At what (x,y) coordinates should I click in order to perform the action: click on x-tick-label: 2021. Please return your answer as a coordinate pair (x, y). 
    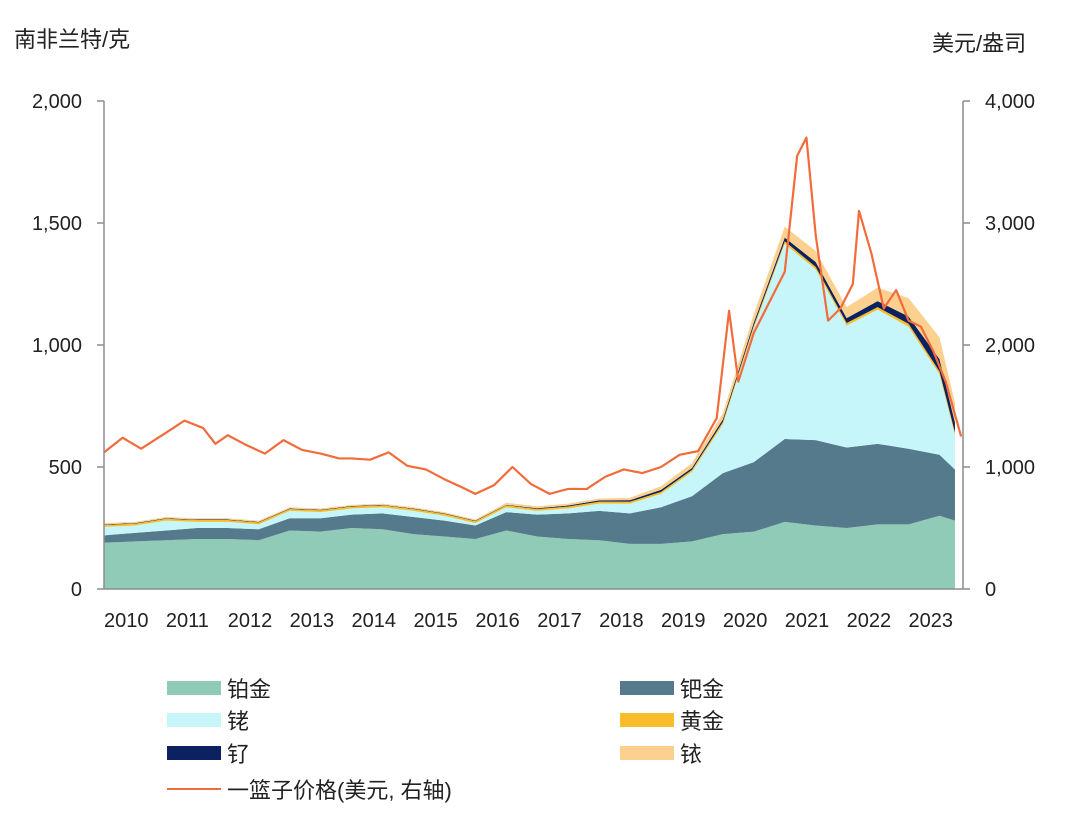
    Looking at the image, I should click on (807, 621).